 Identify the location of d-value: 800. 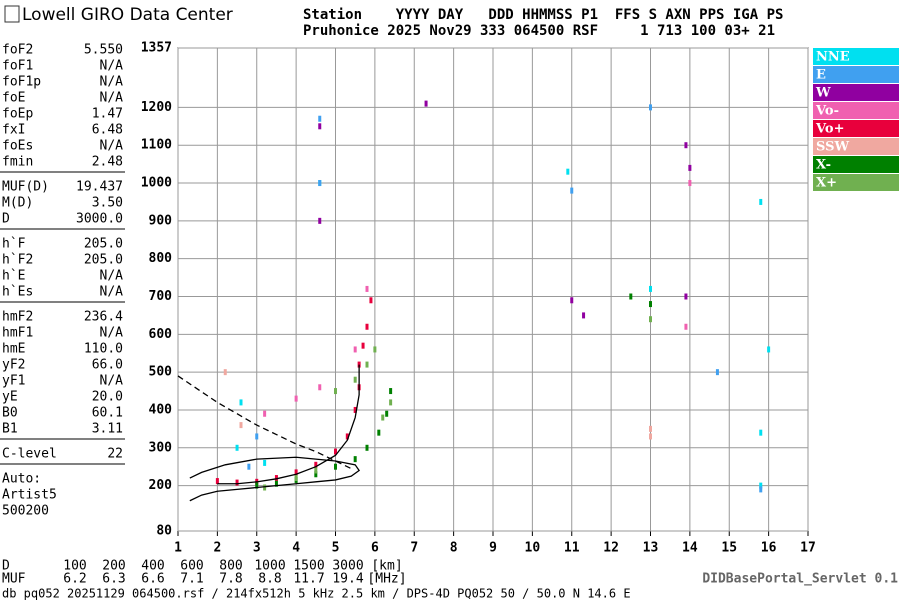
(230, 566).